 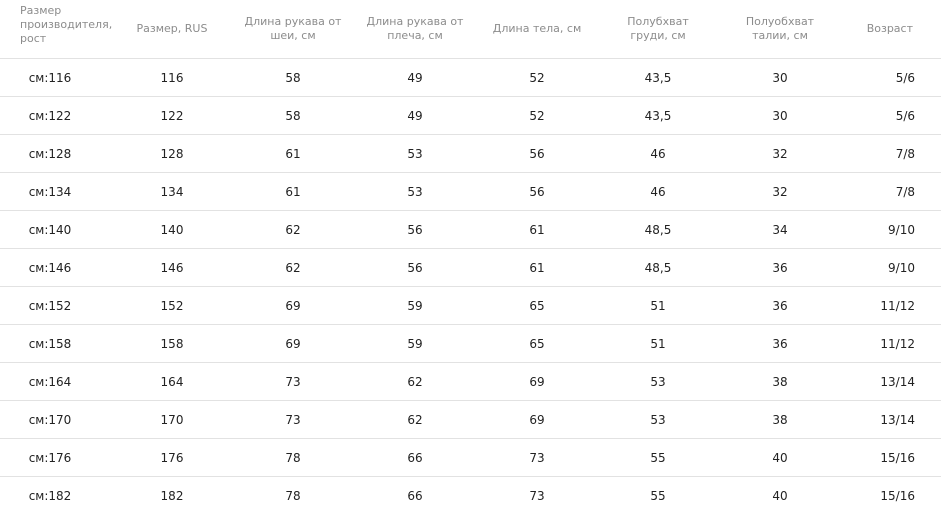 I want to click on cell-sleeve-from-neck: 58, so click(x=293, y=77).